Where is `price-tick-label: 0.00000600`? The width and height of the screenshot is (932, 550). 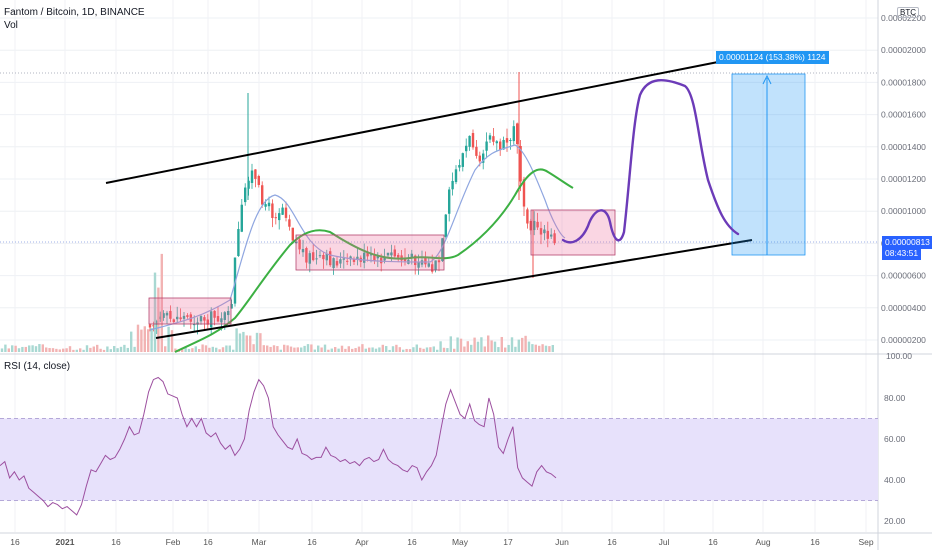
price-tick-label: 0.00000600 is located at coordinates (903, 276).